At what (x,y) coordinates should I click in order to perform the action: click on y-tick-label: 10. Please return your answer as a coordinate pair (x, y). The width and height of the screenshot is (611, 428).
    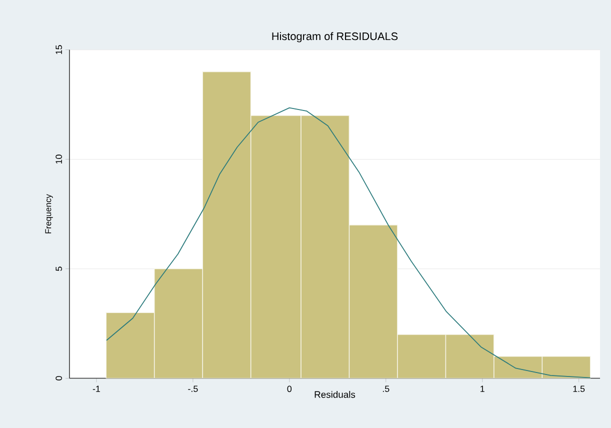
    Looking at the image, I should click on (59, 159).